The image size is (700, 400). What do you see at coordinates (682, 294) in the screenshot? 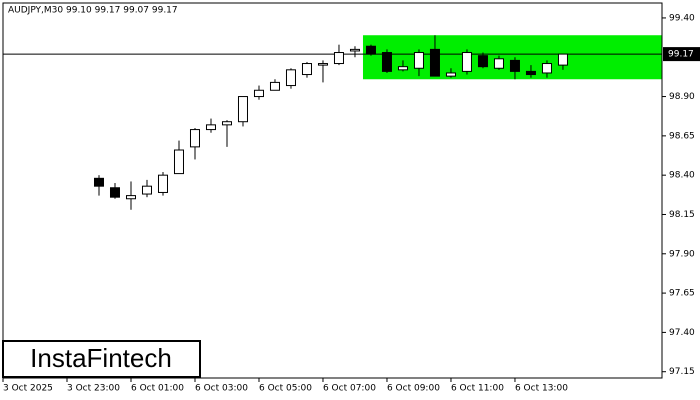
I see `y-tick-label: 97.65` at bounding box center [682, 294].